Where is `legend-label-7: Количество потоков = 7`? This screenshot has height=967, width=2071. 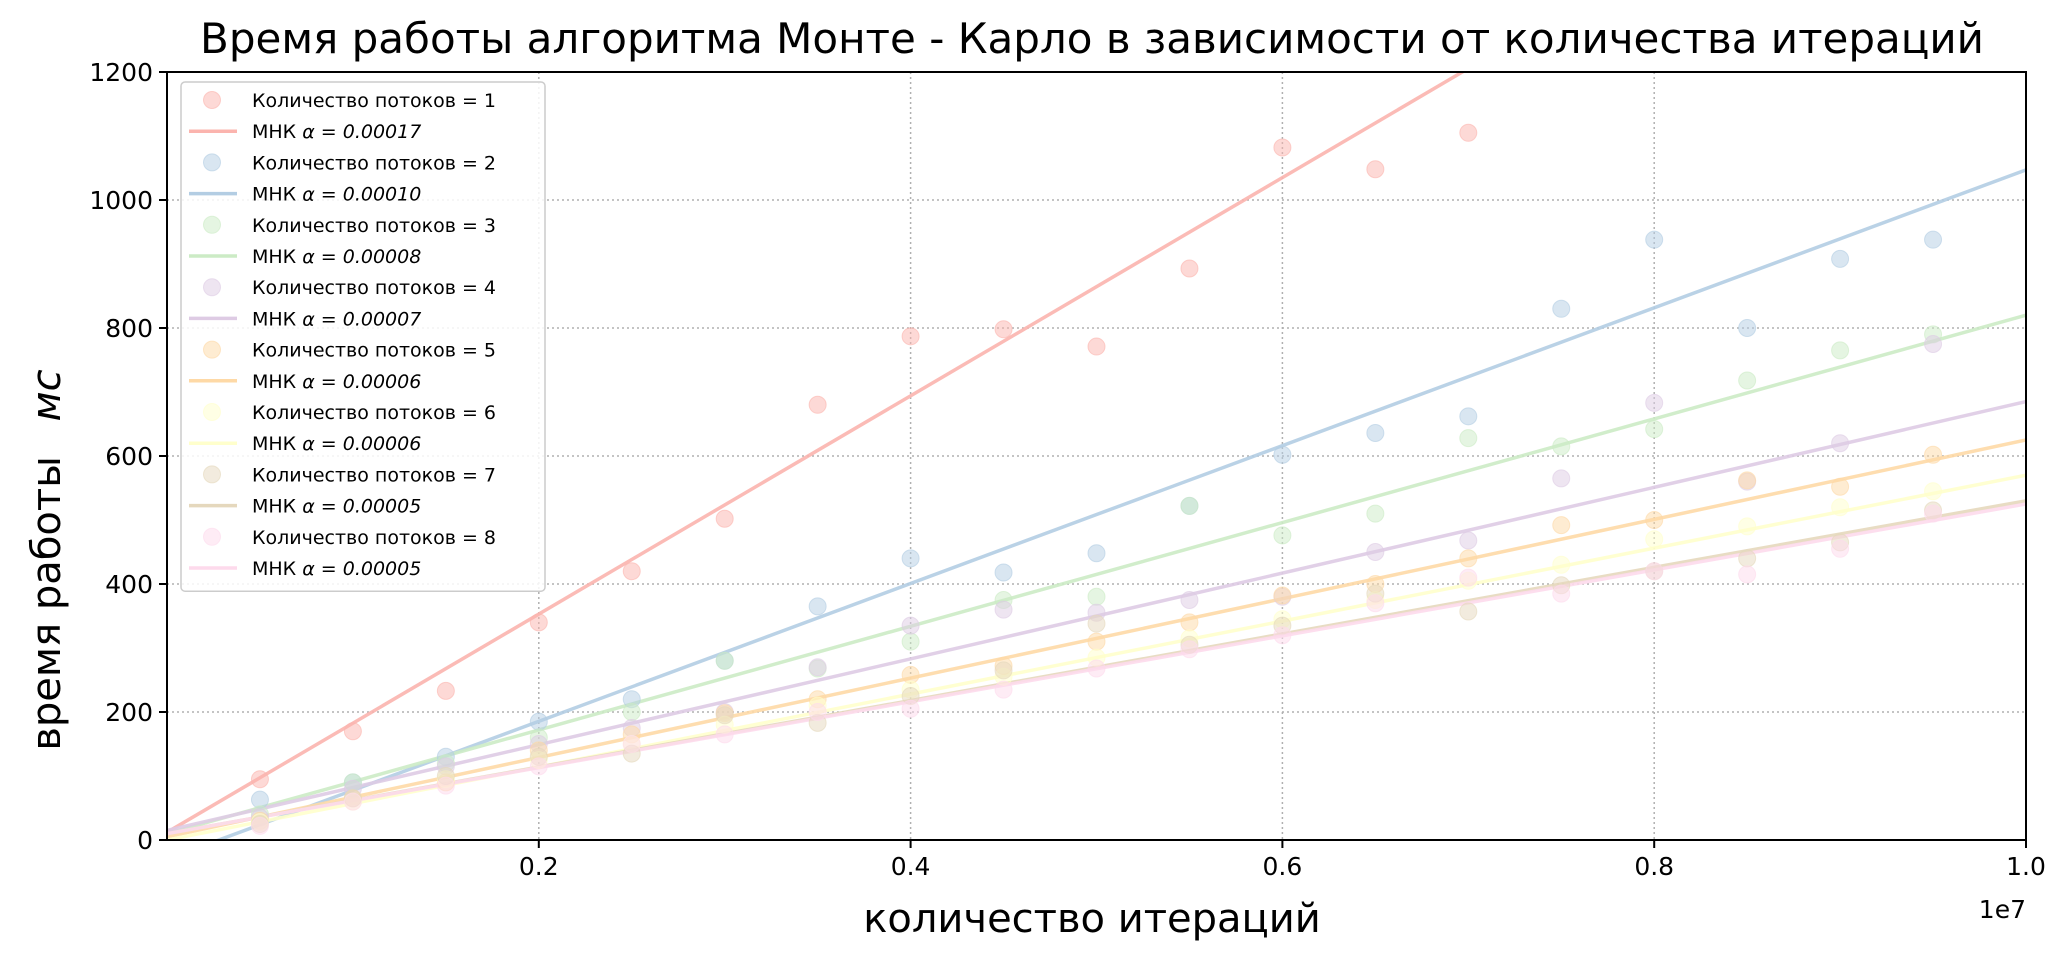
legend-label-7: Количество потоков = 7 is located at coordinates (374, 475).